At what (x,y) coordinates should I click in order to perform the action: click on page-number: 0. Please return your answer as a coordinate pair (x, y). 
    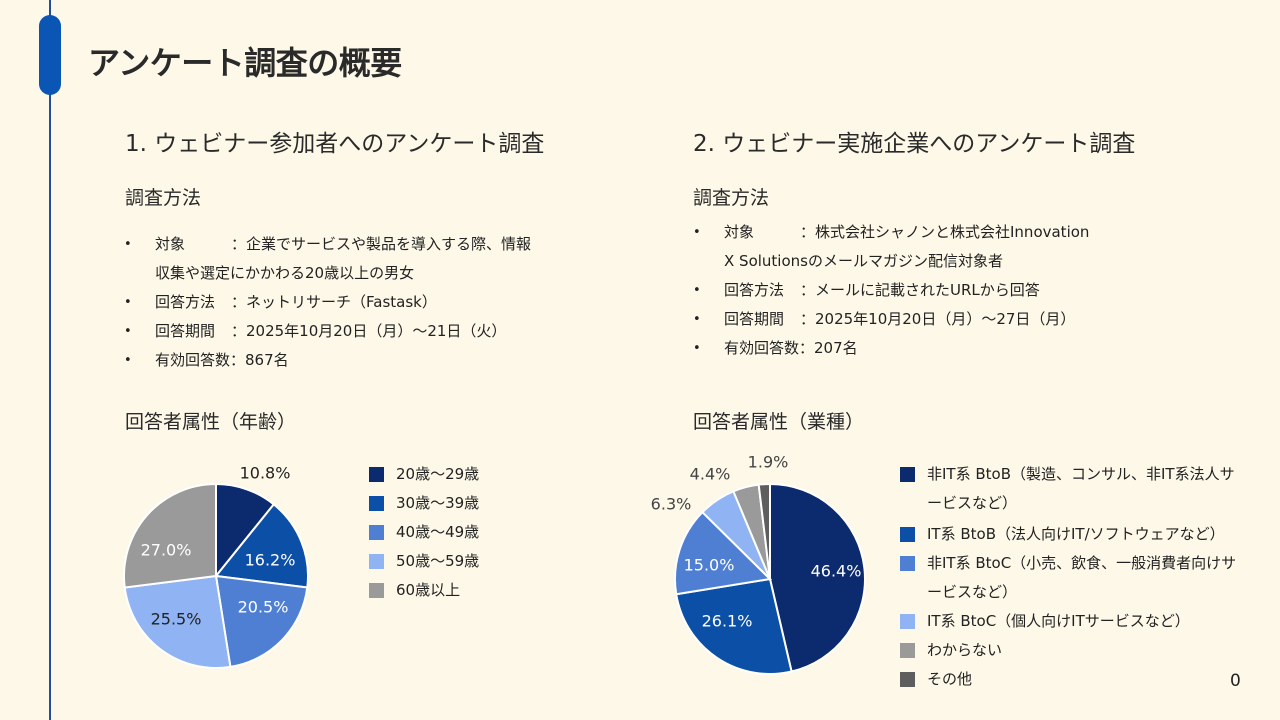
    Looking at the image, I should click on (1235, 681).